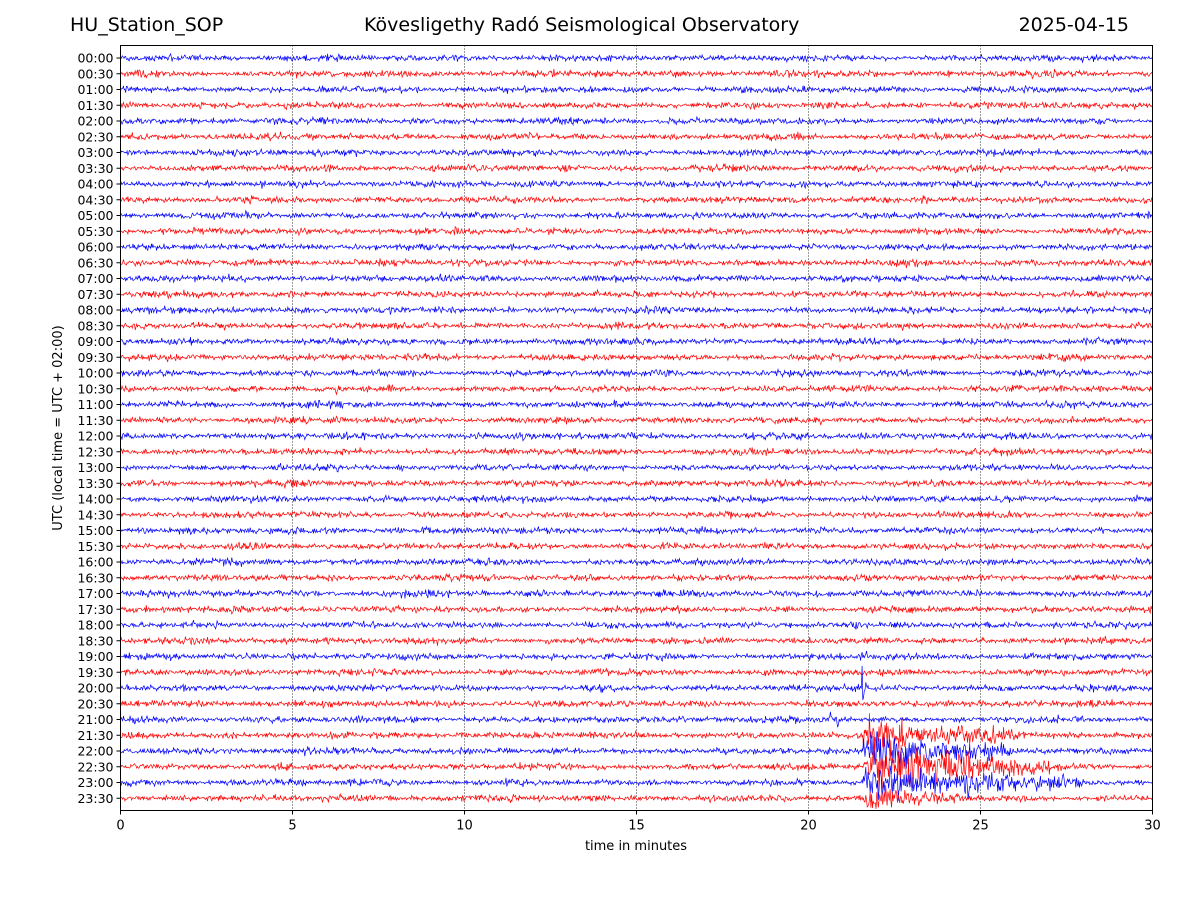 This screenshot has height=900, width=1200. Describe the element at coordinates (636, 451) in the screenshot. I see `trace-12:30` at that location.